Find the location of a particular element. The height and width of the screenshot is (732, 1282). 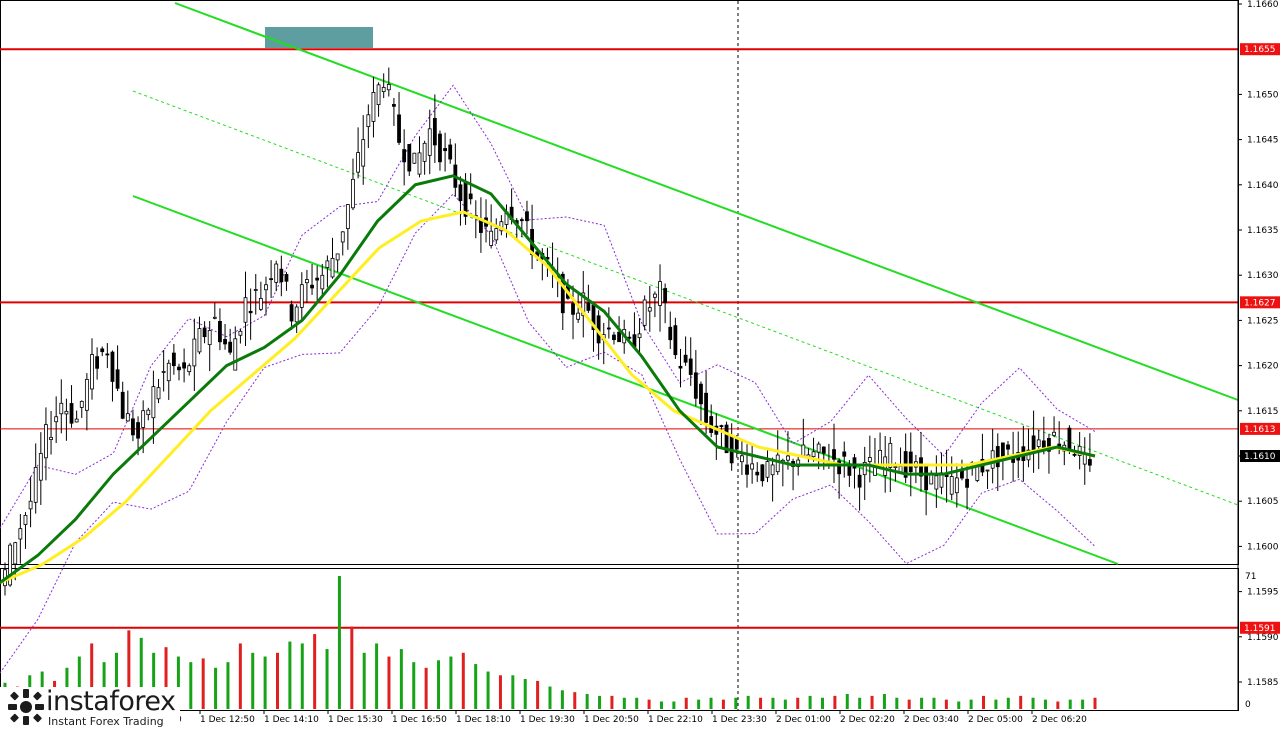

logo-name: instaforex is located at coordinates (111, 701).